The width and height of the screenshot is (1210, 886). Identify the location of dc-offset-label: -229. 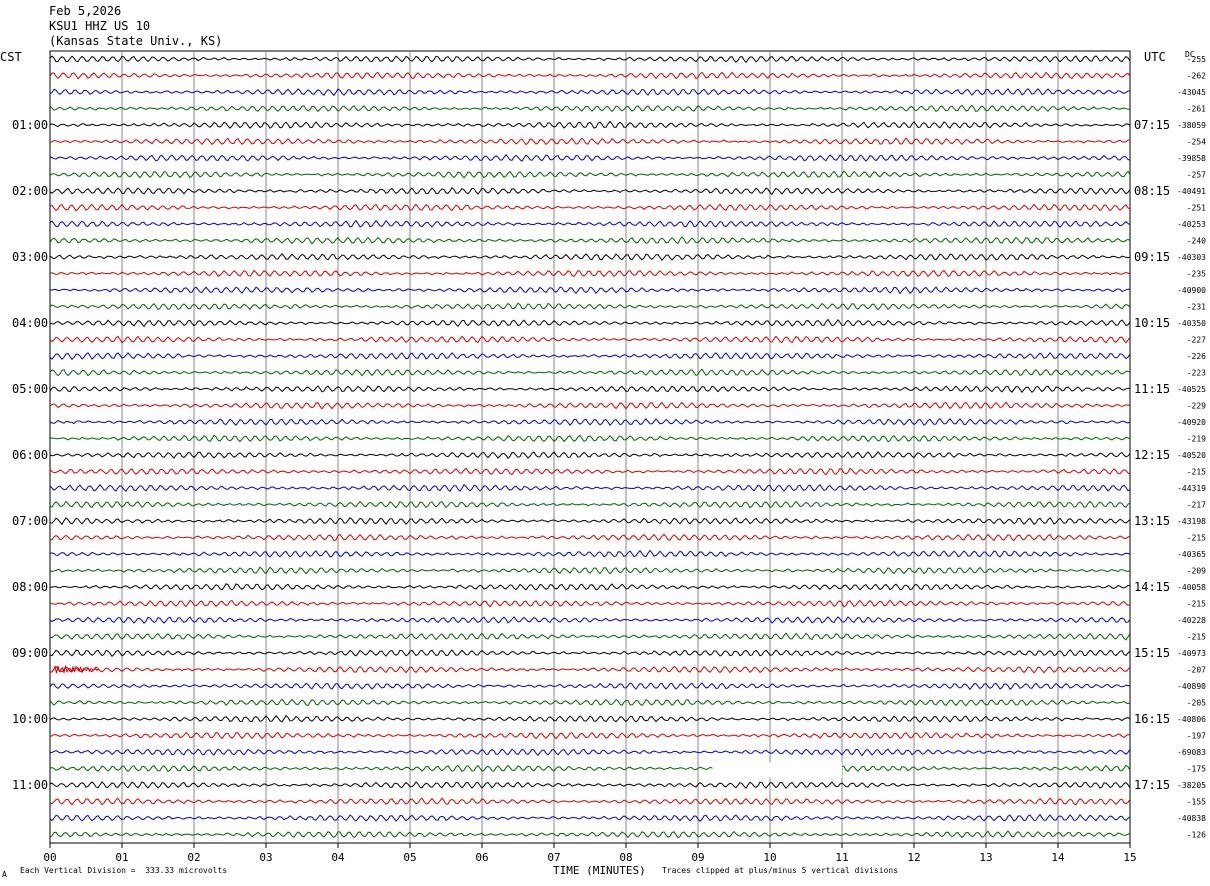
(1196, 406).